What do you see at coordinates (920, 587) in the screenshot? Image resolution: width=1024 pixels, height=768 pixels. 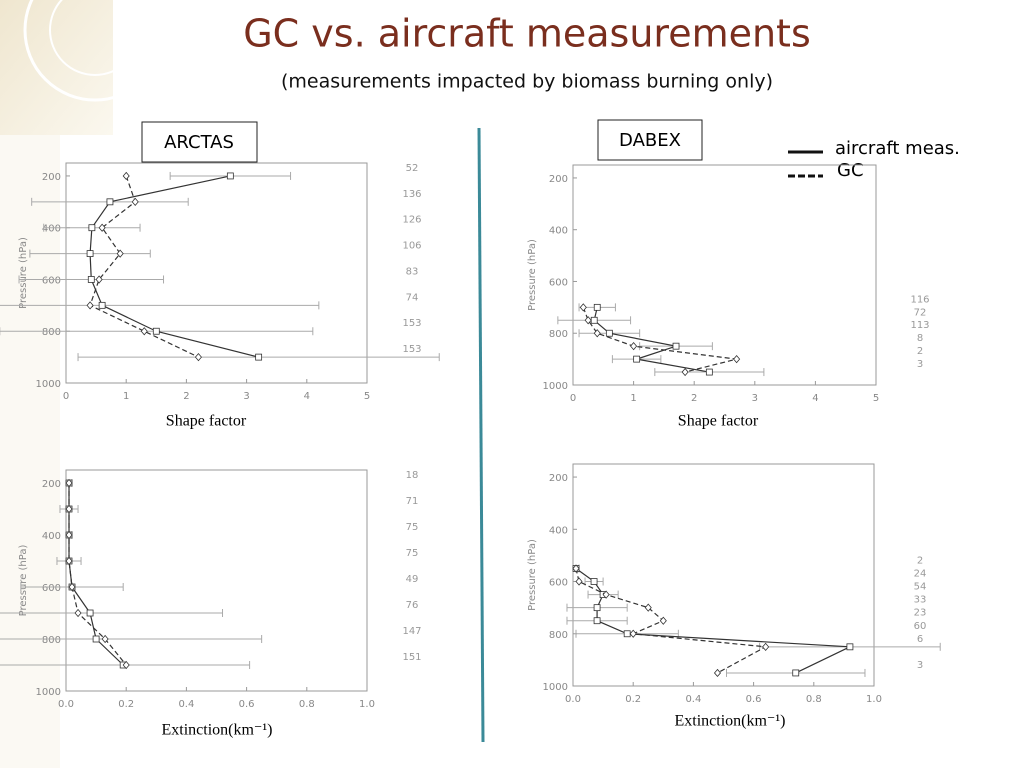 I see `count-label: 54` at bounding box center [920, 587].